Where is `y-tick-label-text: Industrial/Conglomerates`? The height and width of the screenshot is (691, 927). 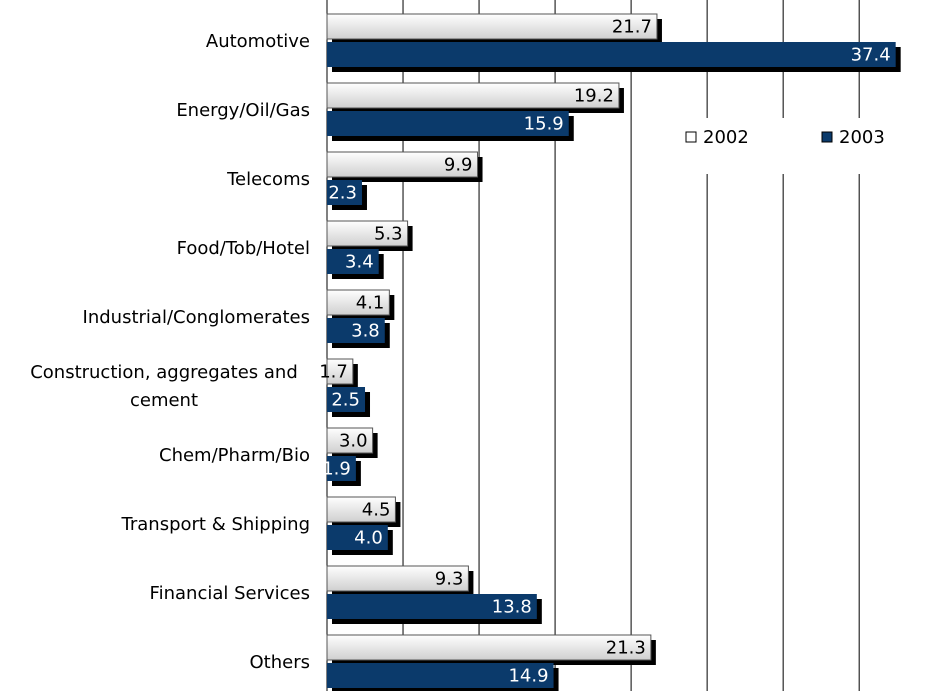
y-tick-label-text: Industrial/Conglomerates is located at coordinates (196, 317).